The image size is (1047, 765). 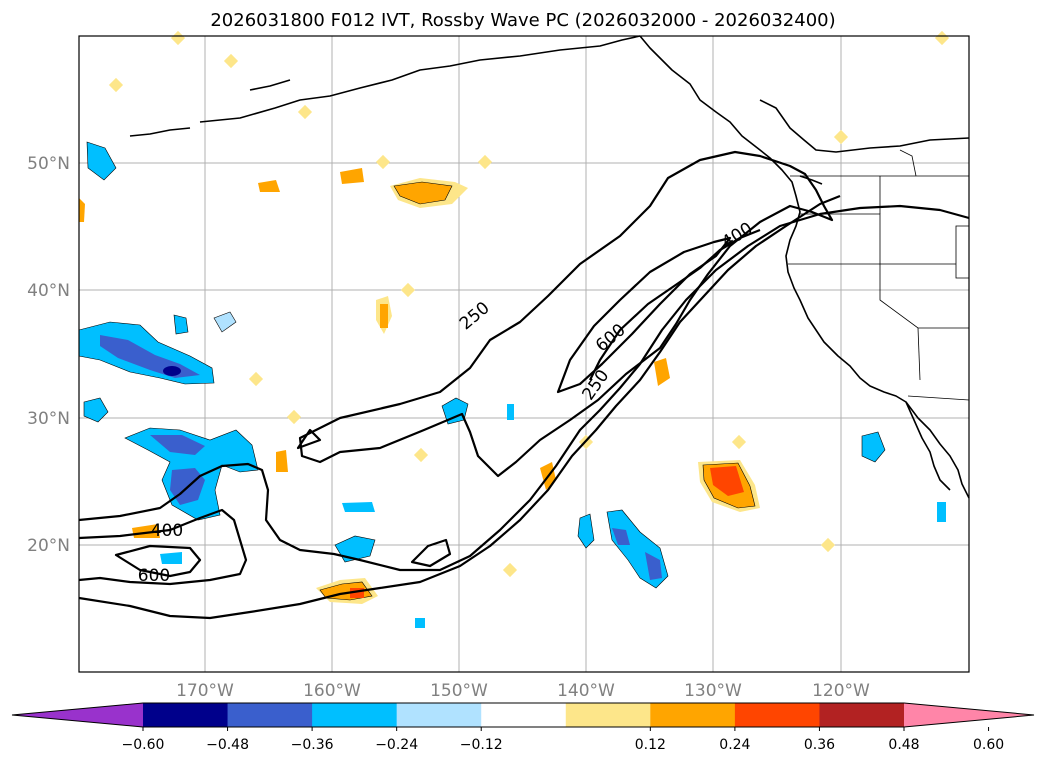 What do you see at coordinates (864, 126) in the screenshot?
I see `canada-coast` at bounding box center [864, 126].